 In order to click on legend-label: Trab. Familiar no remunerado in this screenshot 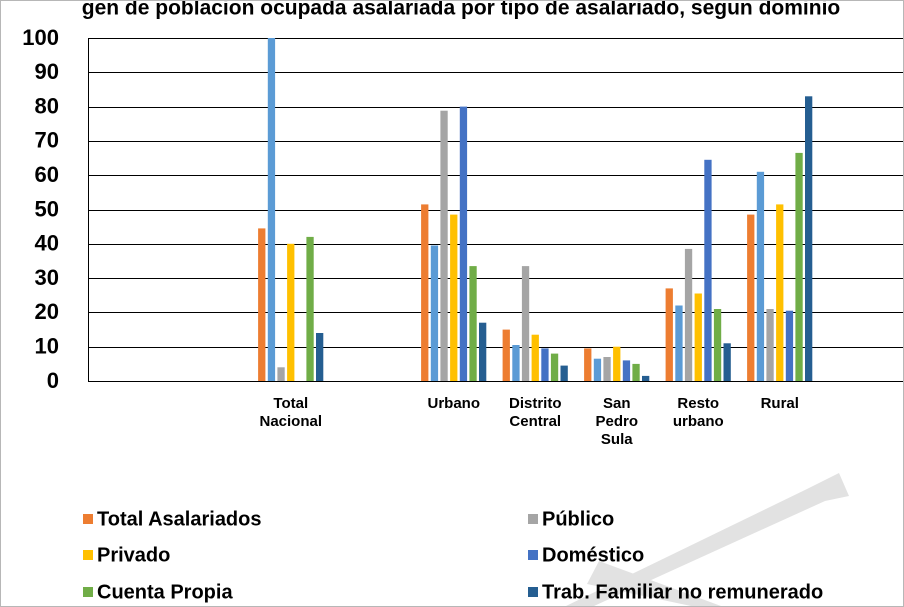, I will do `click(682, 592)`.